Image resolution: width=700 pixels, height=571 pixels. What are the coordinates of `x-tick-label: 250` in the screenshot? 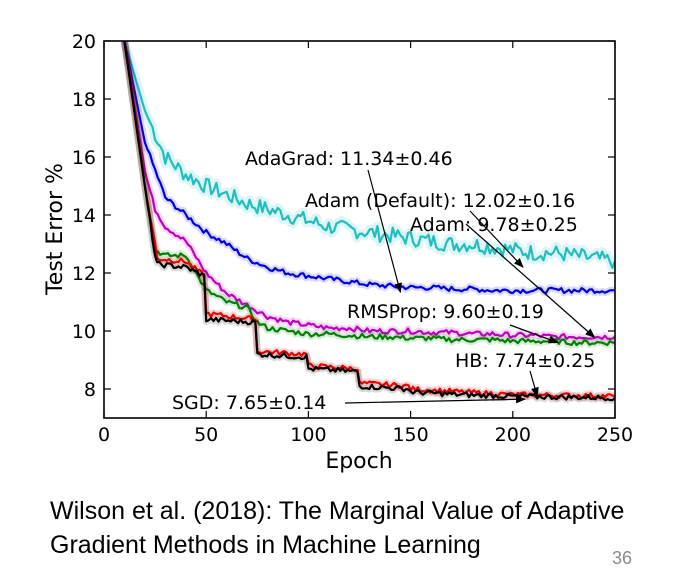 It's located at (615, 435).